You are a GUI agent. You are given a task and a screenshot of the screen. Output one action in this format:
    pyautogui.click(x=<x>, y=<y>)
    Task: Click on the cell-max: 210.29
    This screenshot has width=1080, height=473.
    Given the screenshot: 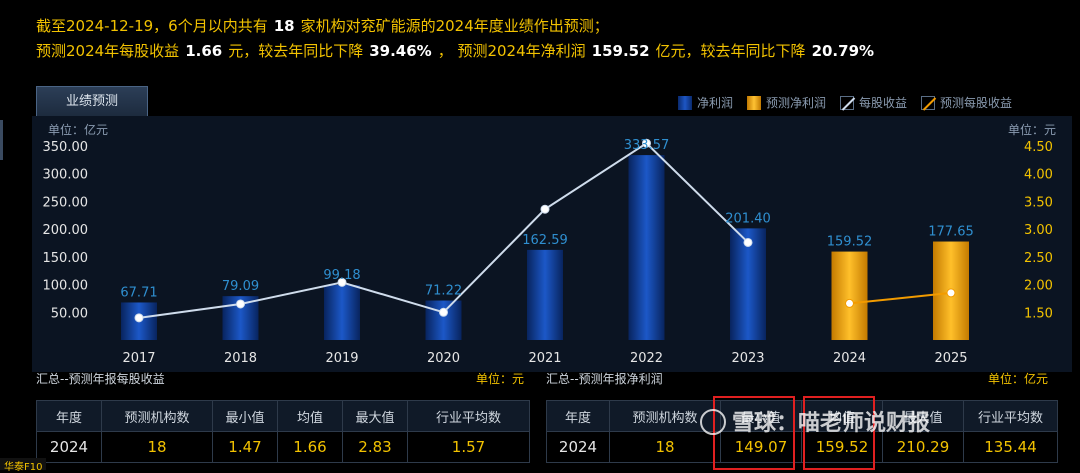 What is the action you would take?
    pyautogui.click(x=923, y=447)
    